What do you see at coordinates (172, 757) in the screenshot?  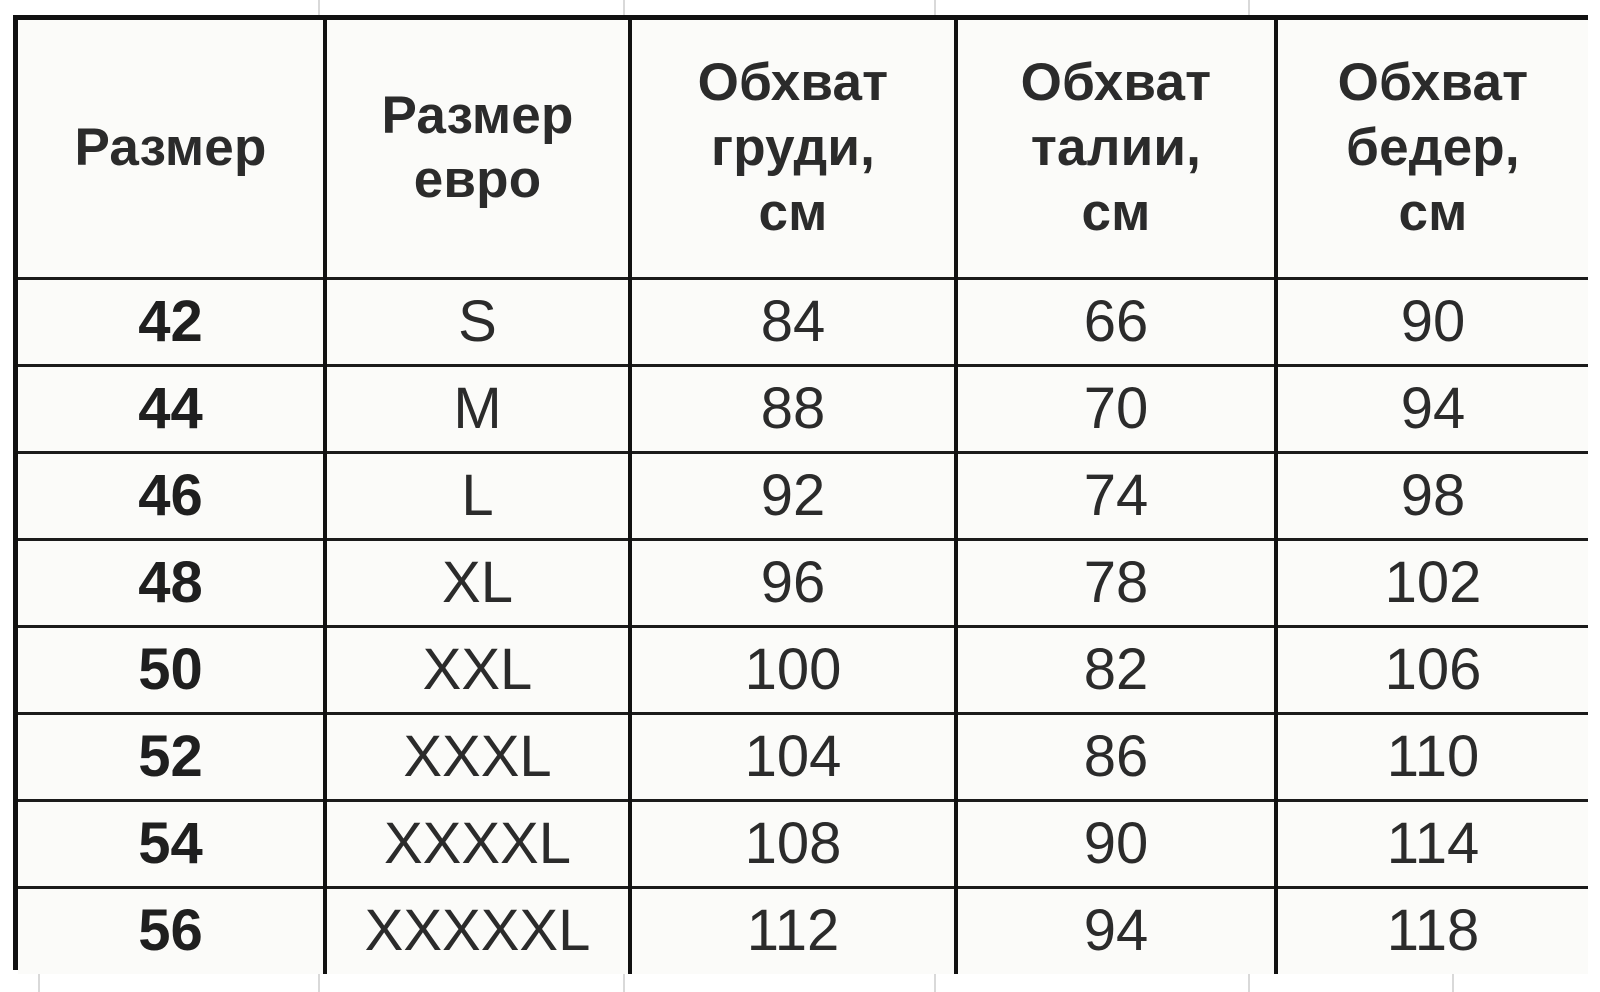 I see `cell-size-ru: 52` at bounding box center [172, 757].